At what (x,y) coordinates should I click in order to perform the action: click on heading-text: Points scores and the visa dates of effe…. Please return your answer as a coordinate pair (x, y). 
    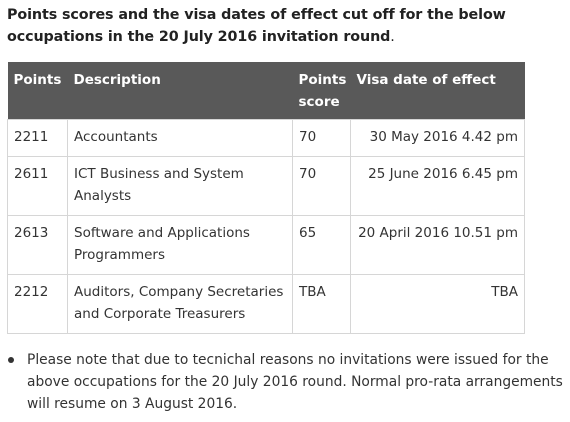
    Looking at the image, I should click on (256, 26).